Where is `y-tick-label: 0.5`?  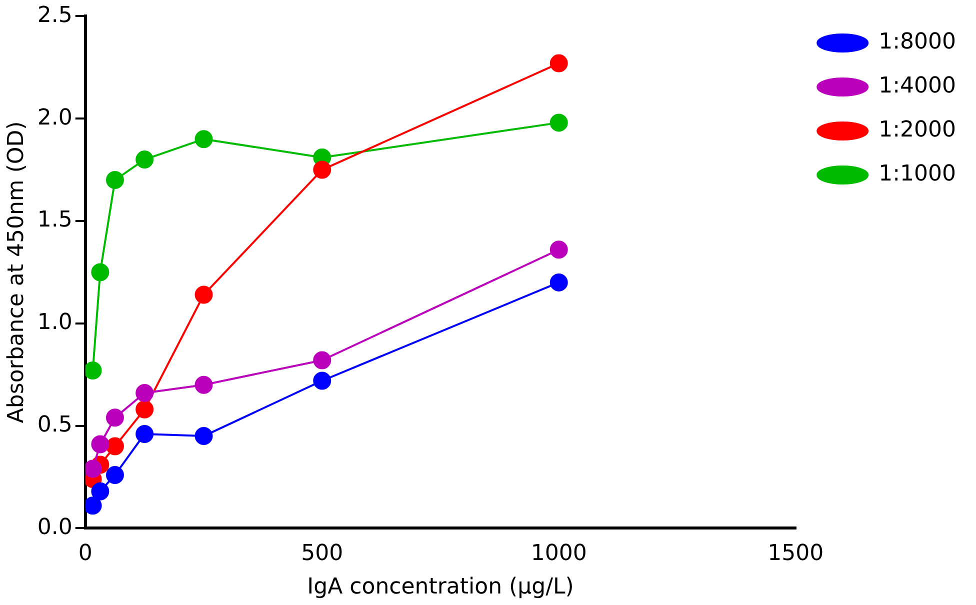 y-tick-label: 0.5 is located at coordinates (54, 425).